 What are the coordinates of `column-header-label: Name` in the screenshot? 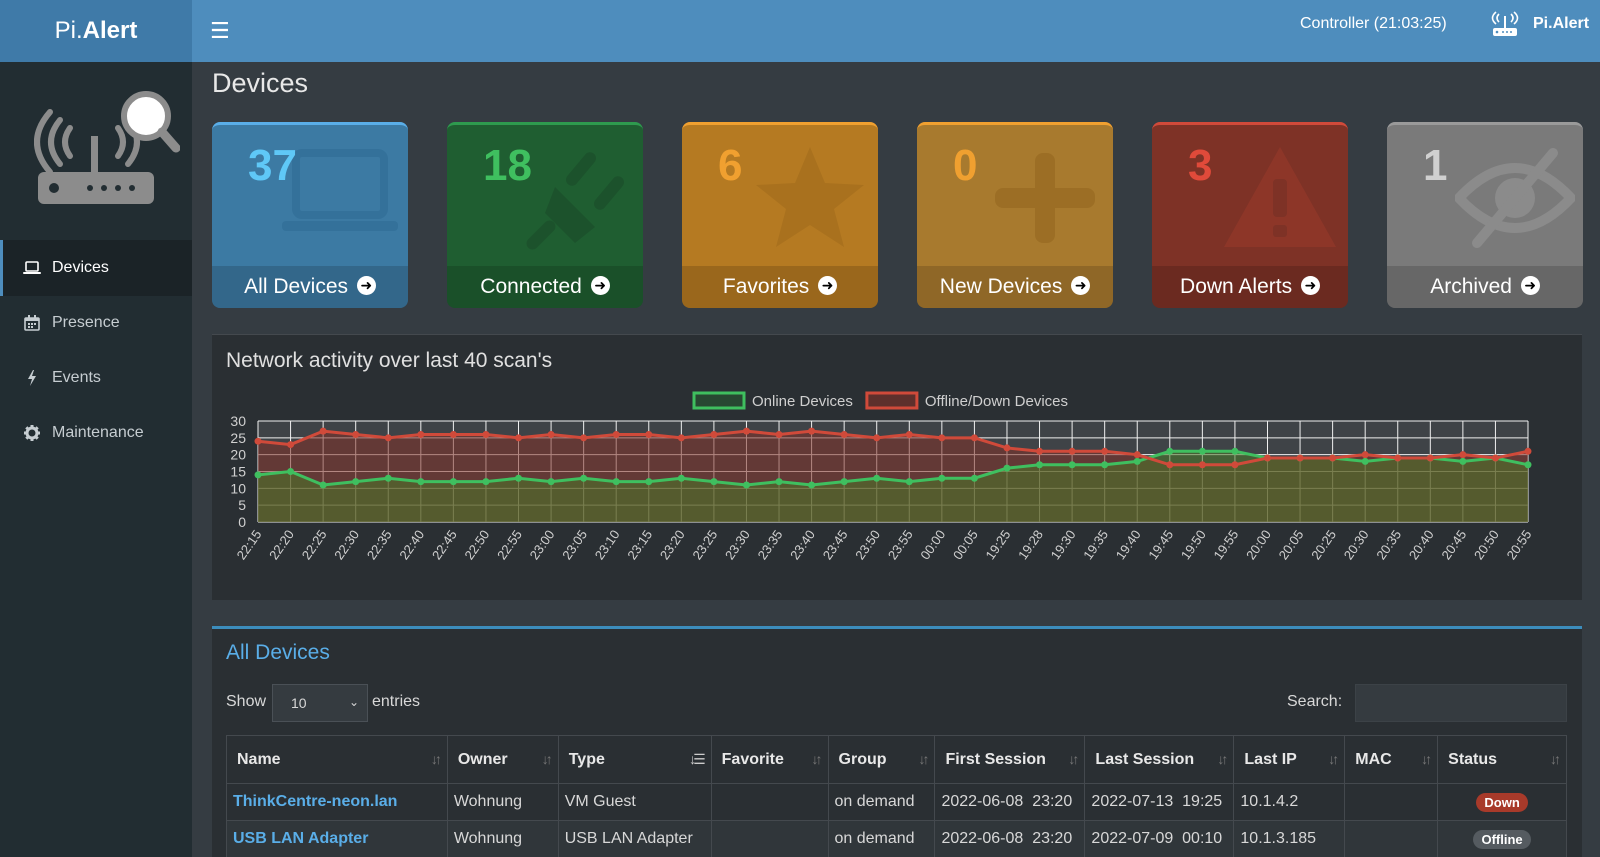 It's located at (259, 759).